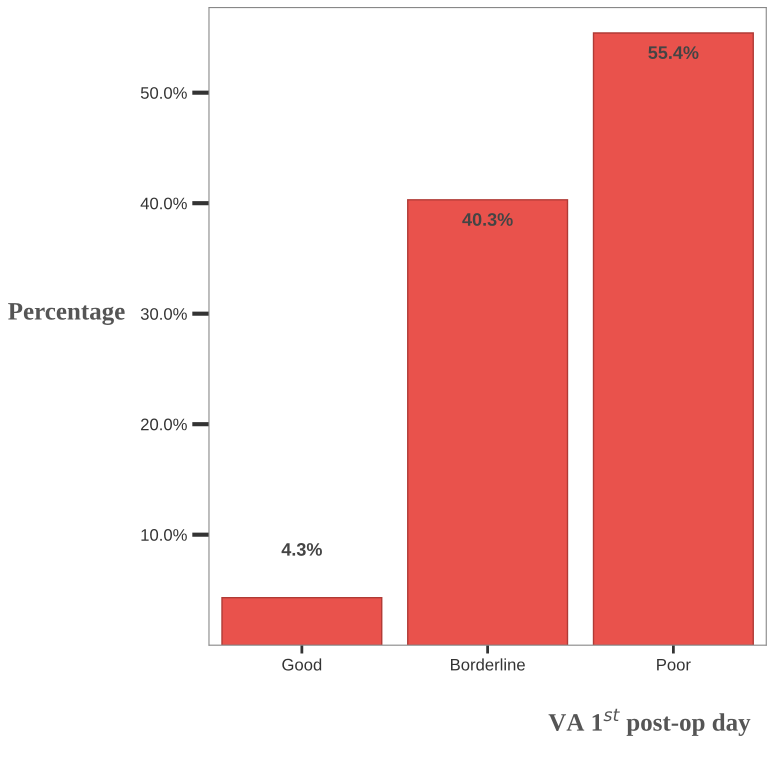  I want to click on x-axis-title: VA 1$^{st}$ post-op day, so click(649, 722).